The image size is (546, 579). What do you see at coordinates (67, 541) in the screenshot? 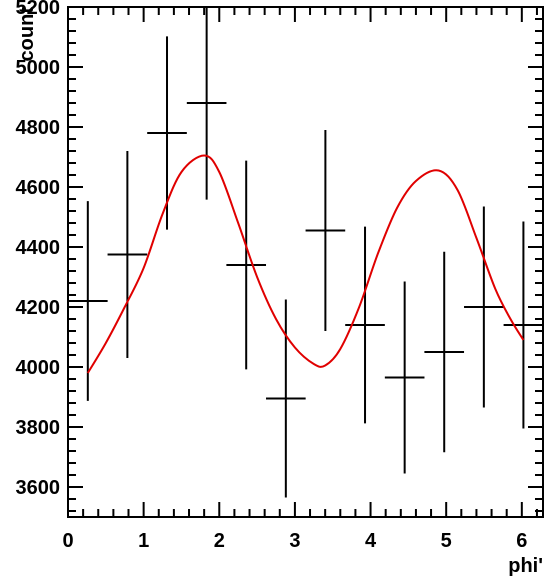
I see `x-tick-label: 0` at bounding box center [67, 541].